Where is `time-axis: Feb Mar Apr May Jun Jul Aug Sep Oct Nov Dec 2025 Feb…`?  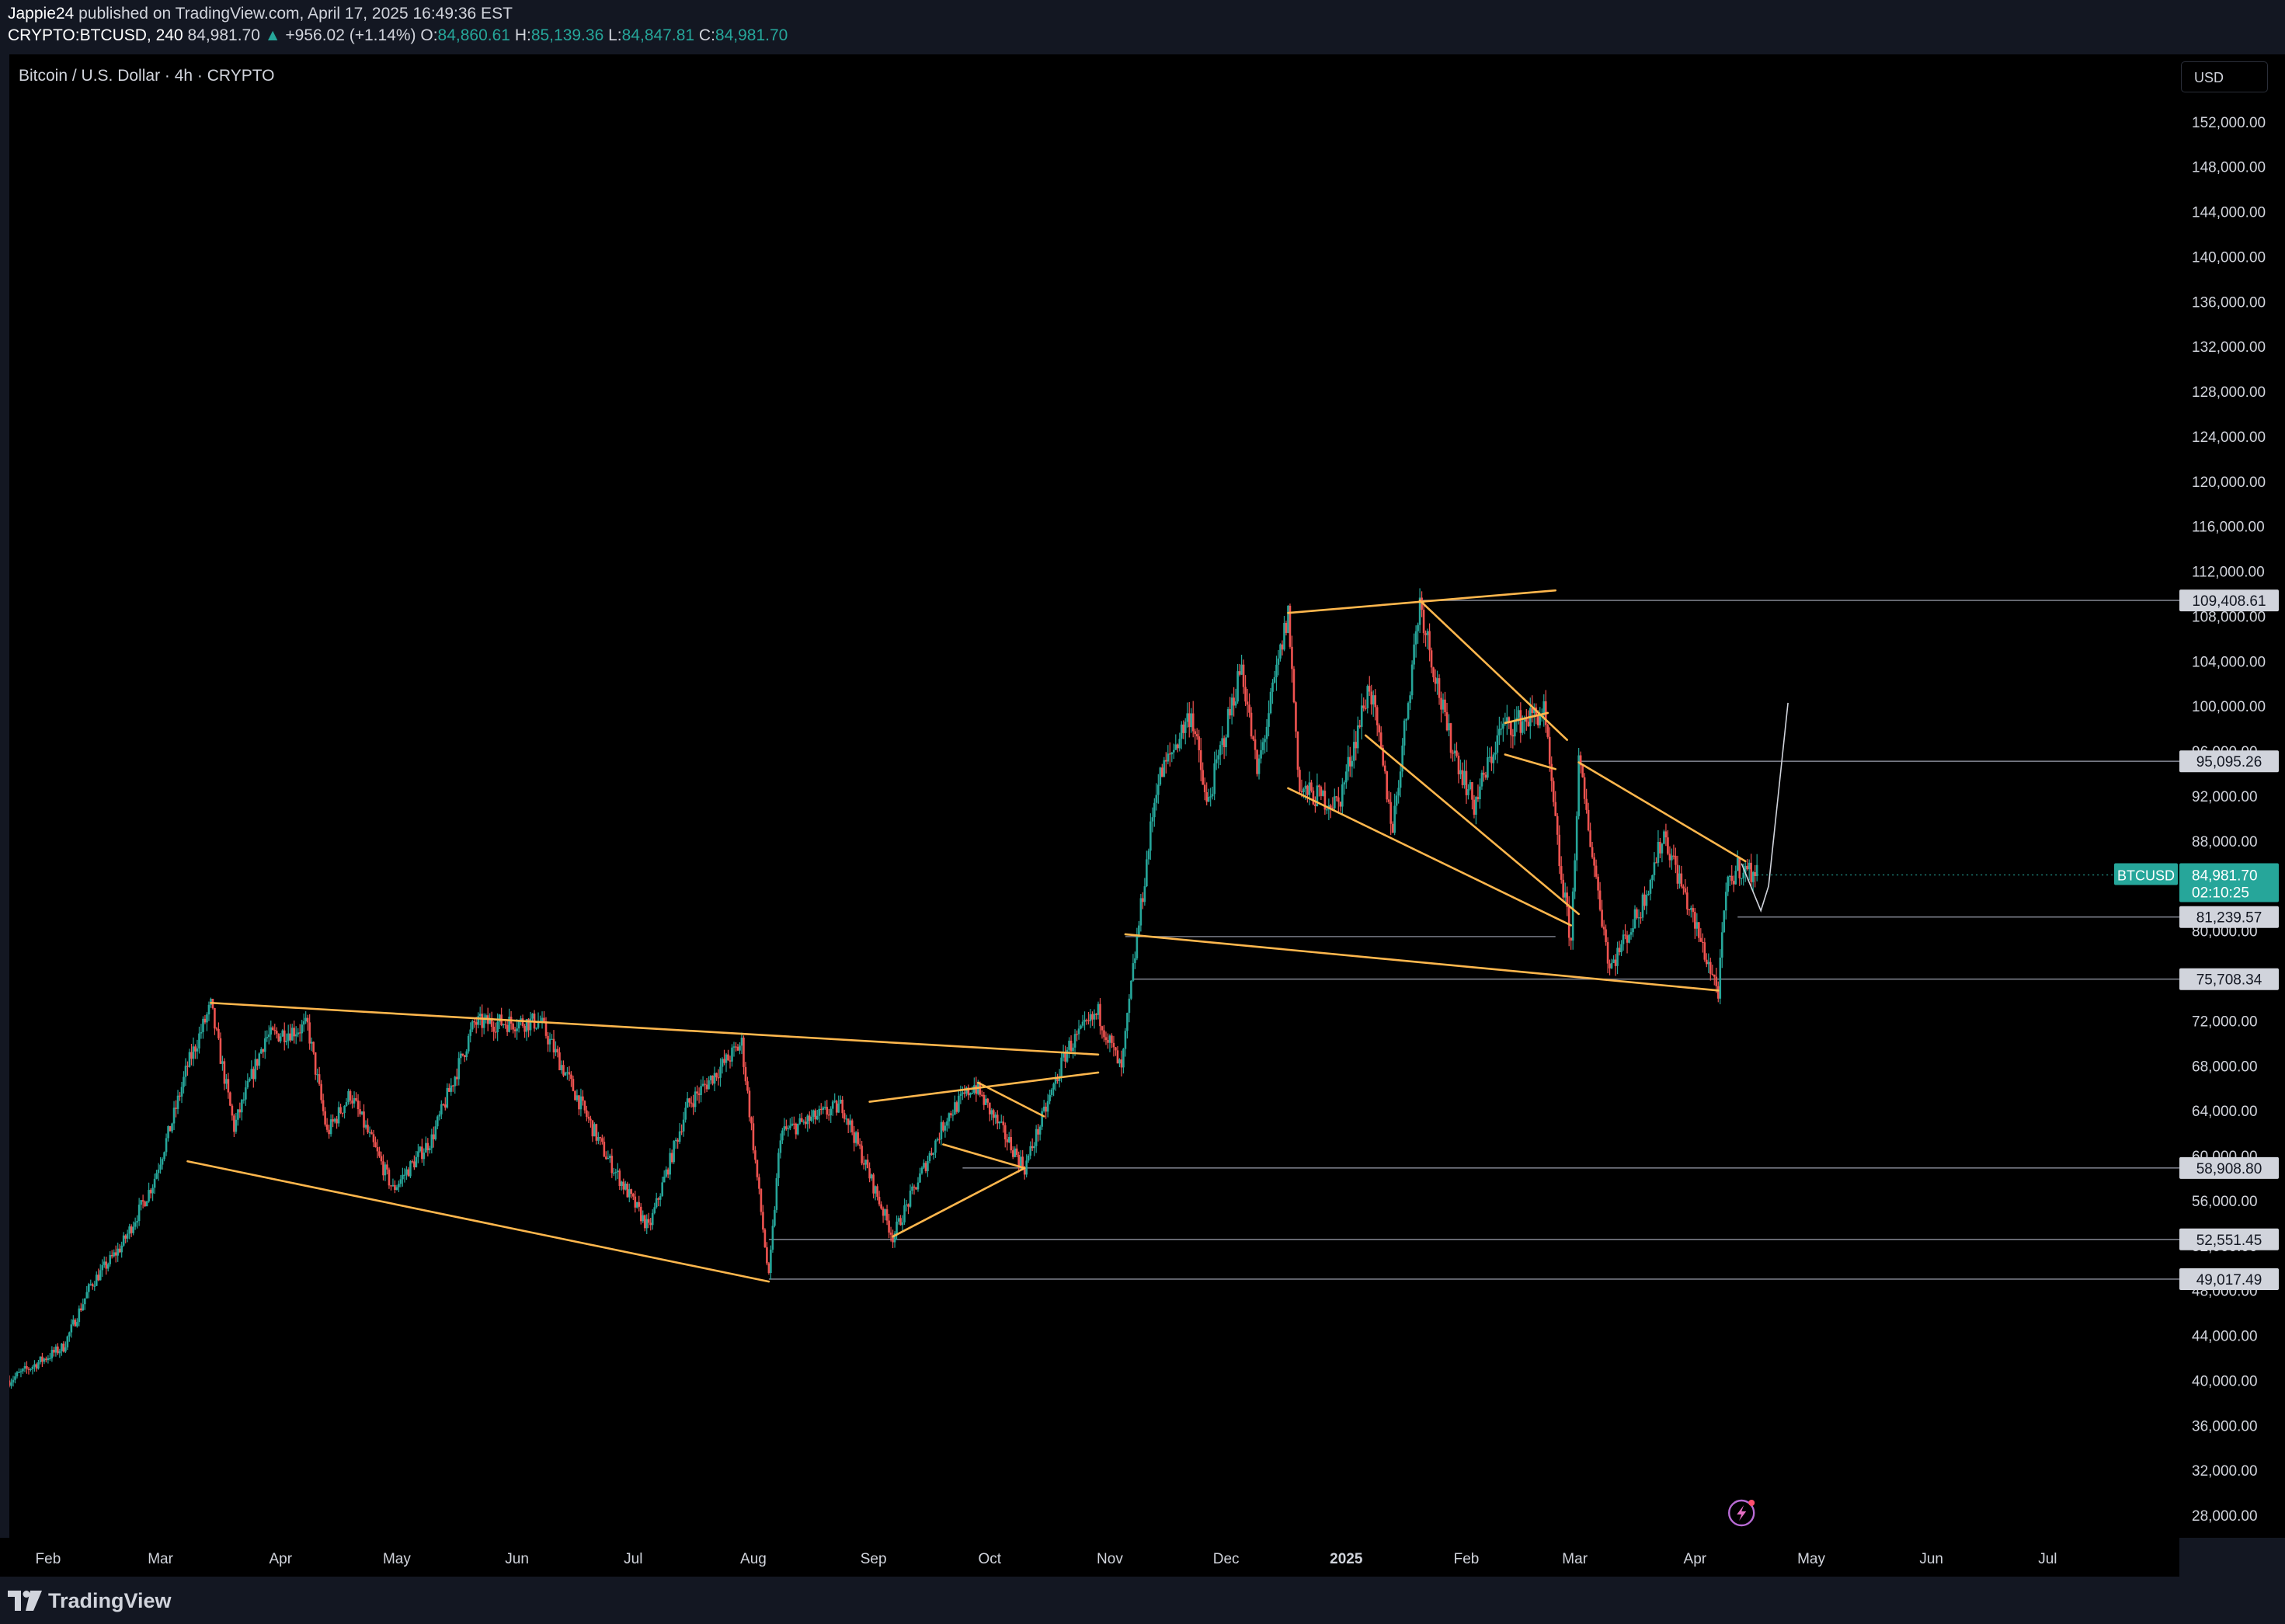 time-axis: Feb Mar Apr May Jun Jul Aug Sep Oct Nov Dec 2025 Feb… is located at coordinates (1089, 1557).